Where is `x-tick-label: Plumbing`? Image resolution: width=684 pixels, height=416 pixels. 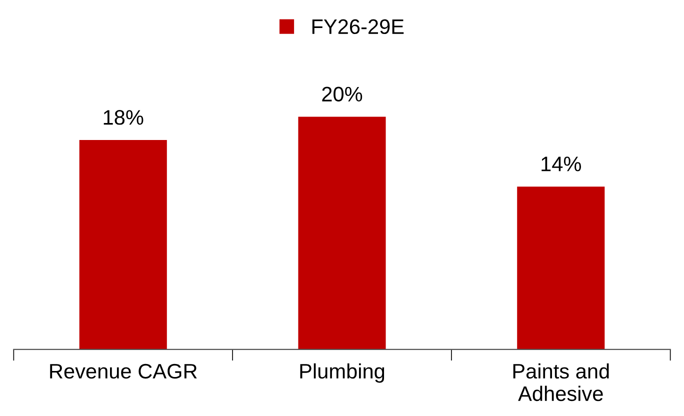
x-tick-label: Plumbing is located at coordinates (342, 373).